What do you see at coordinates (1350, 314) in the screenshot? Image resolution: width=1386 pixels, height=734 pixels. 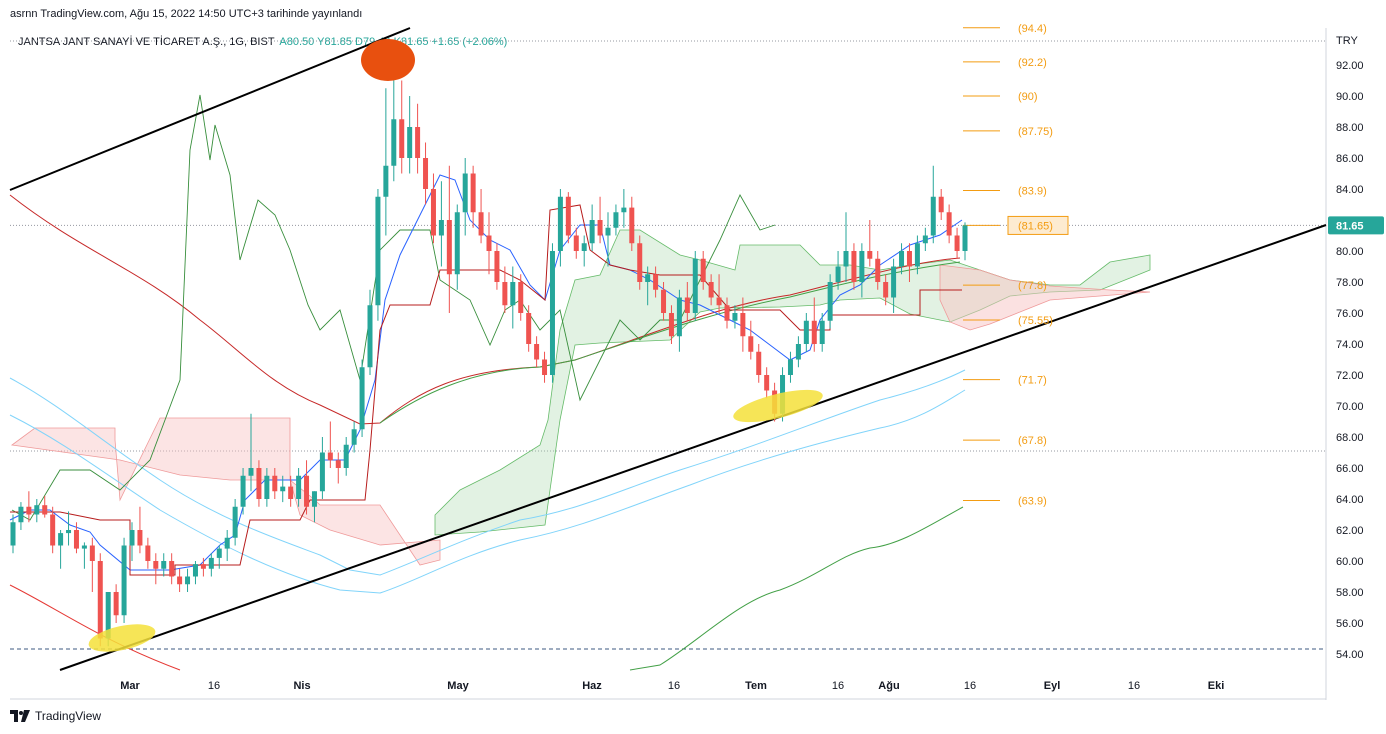 I see `price-tick-label: 76.00` at bounding box center [1350, 314].